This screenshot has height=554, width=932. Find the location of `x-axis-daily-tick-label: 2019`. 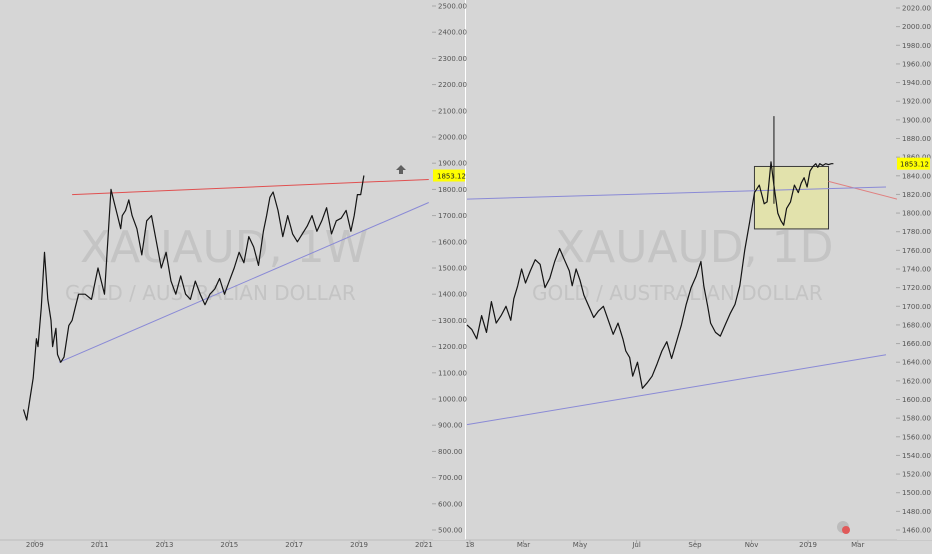

x-axis-daily-tick-label: 2019 is located at coordinates (808, 545).